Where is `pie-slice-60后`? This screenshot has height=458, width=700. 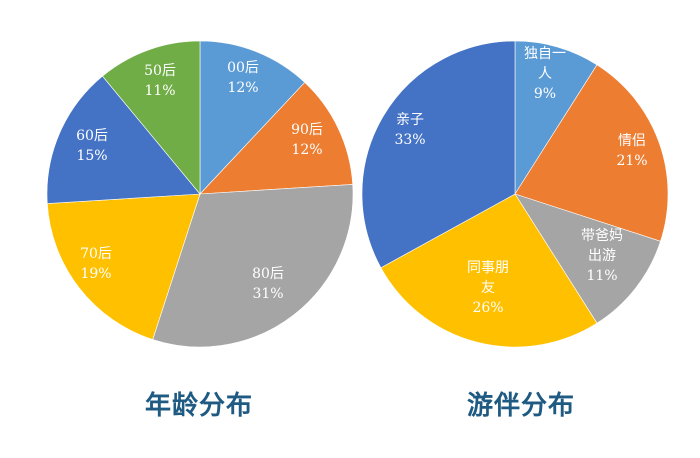
pie-slice-60后 is located at coordinates (123, 139).